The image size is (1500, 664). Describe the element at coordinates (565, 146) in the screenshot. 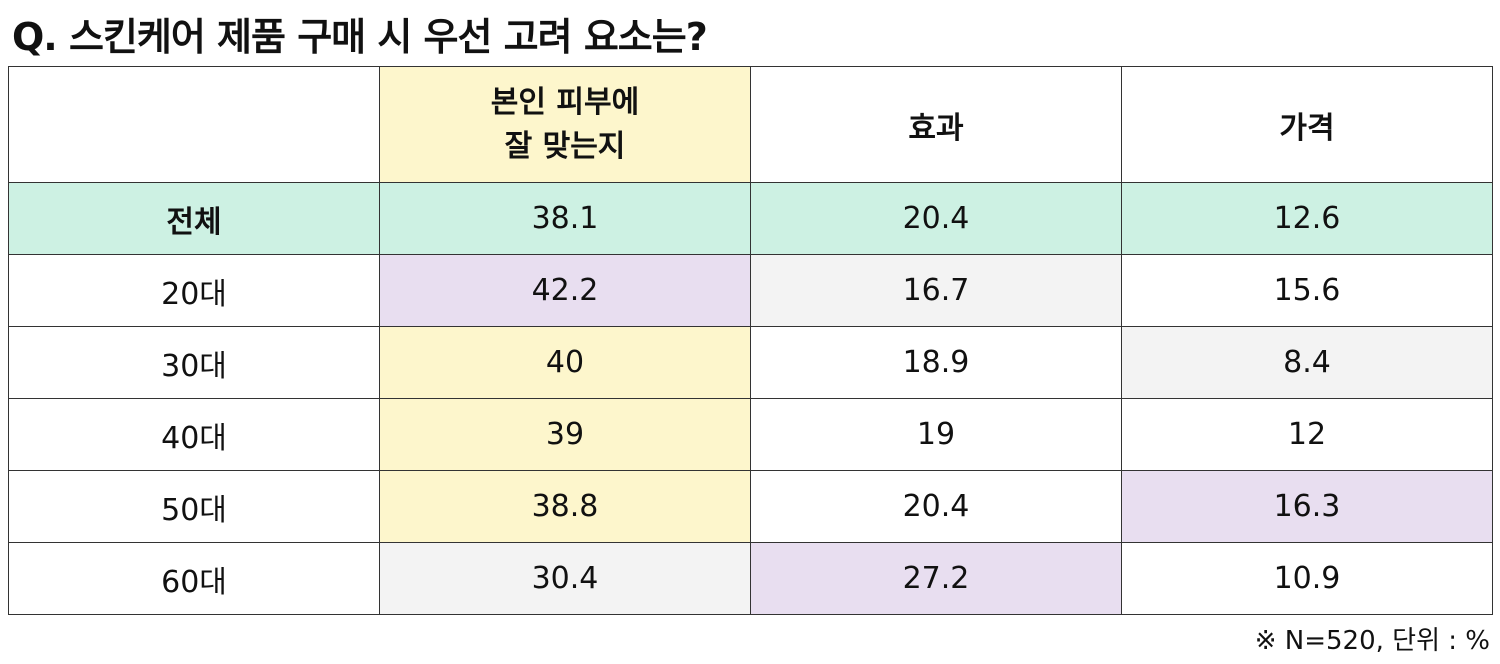

I see `header-label-line2: 잘 맞는지` at that location.